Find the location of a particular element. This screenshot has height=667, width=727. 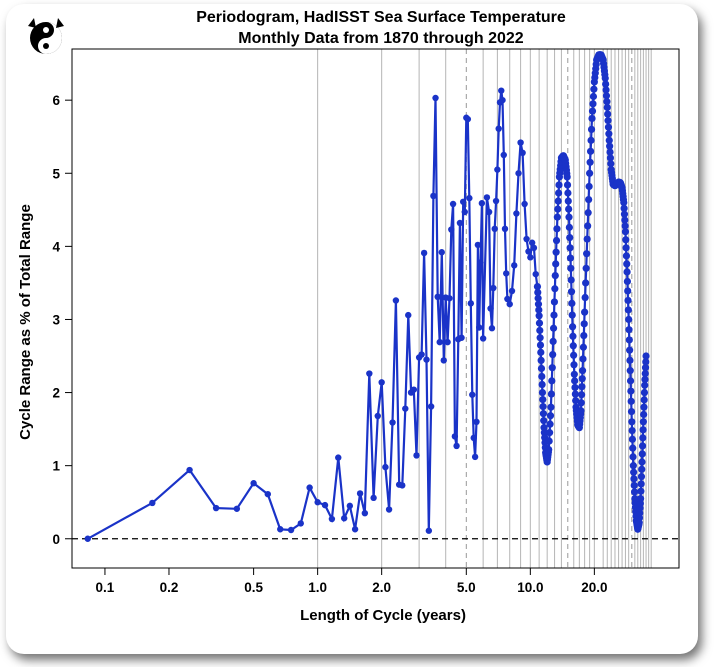

x-tick-label: 5.0 is located at coordinates (466, 587).